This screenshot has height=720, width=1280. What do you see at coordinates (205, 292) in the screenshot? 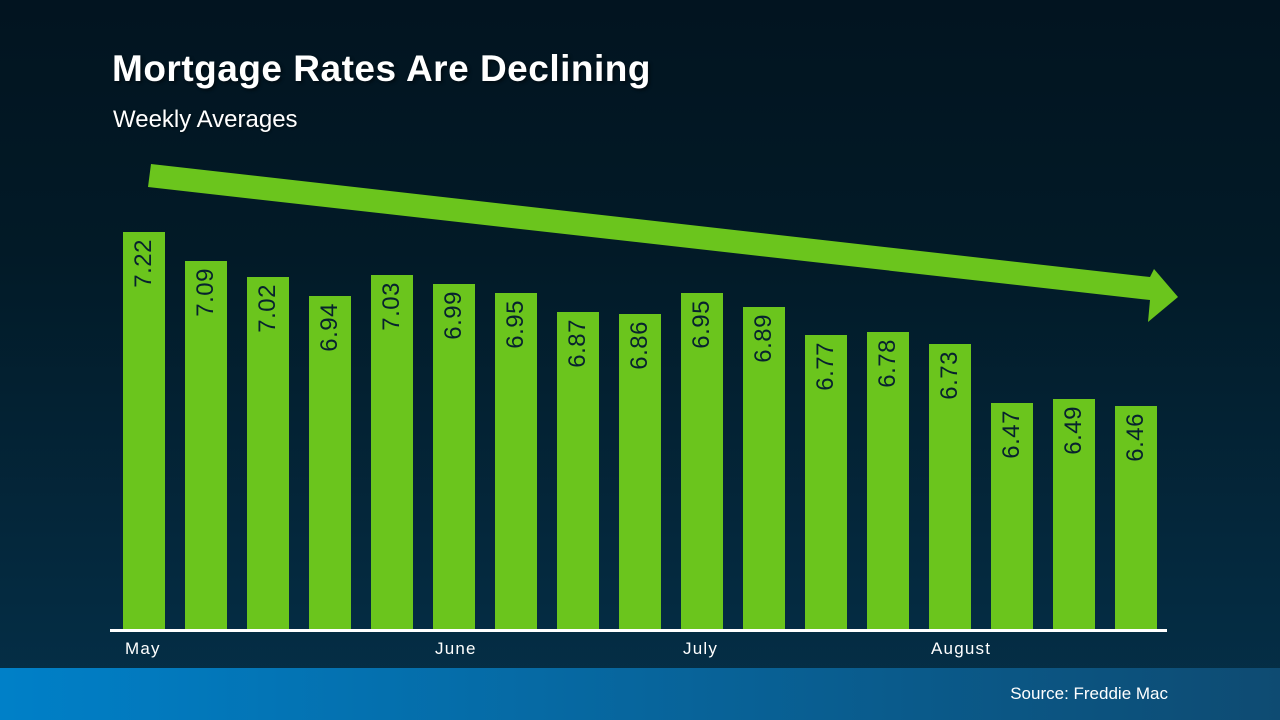
I see `bar-value-label: 7.09` at bounding box center [205, 292].